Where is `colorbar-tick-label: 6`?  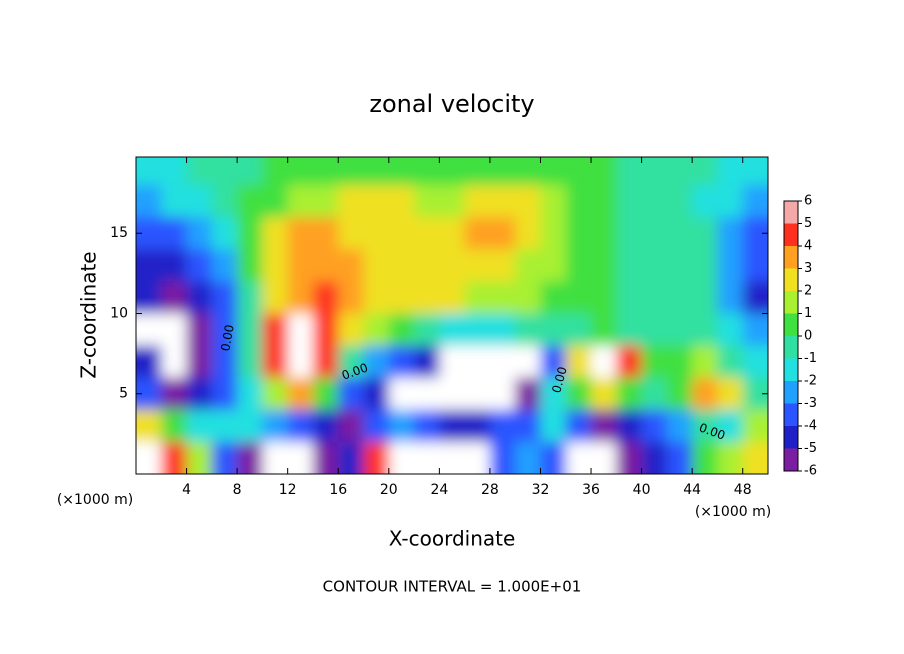
colorbar-tick-label: 6 is located at coordinates (808, 201).